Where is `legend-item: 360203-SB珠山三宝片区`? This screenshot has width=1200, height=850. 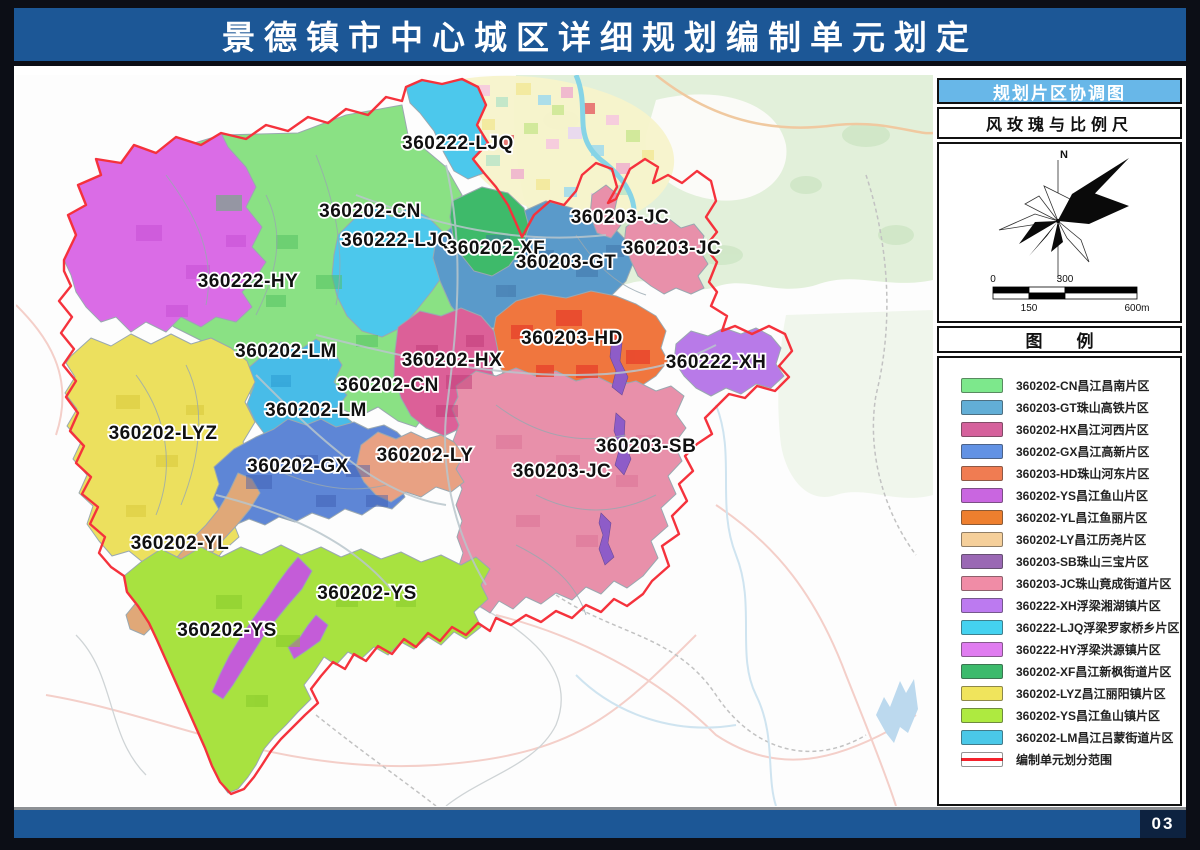
legend-item: 360203-SB珠山三宝片区 is located at coordinates (1059, 561).